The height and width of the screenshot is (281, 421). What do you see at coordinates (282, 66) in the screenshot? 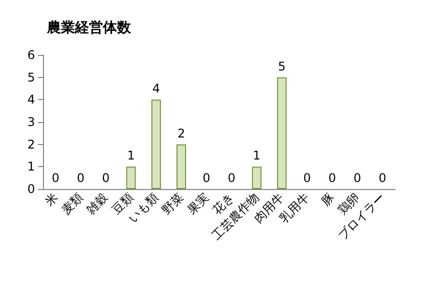
I see `data-label: 5` at bounding box center [282, 66].